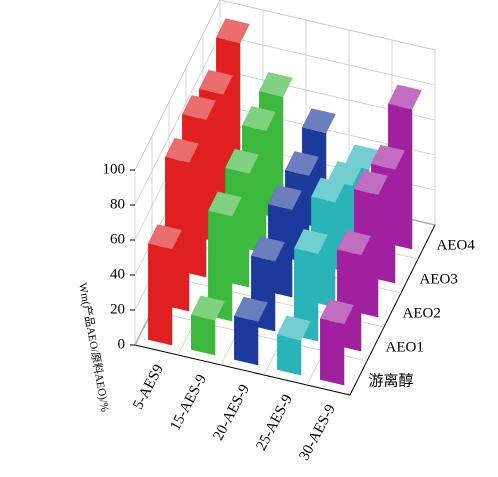  What do you see at coordinates (117, 274) in the screenshot?
I see `z-tick-label: 40` at bounding box center [117, 274].